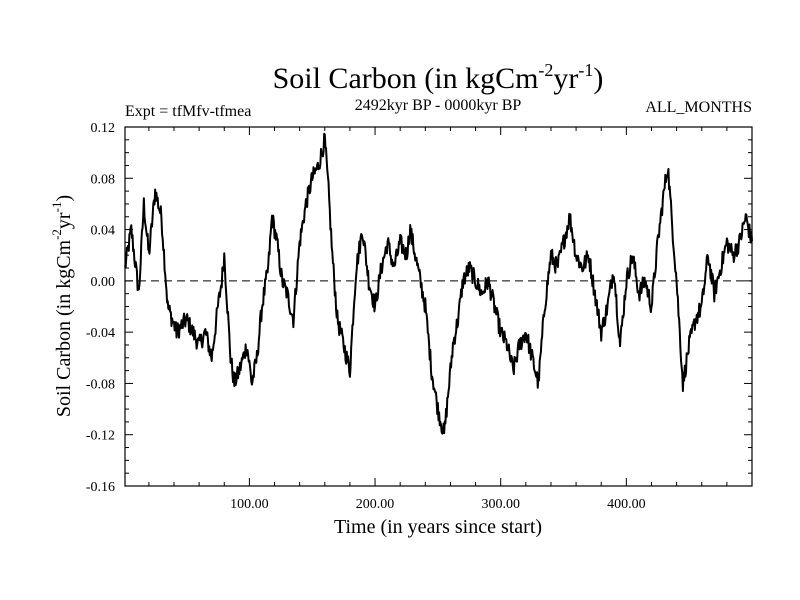 The width and height of the screenshot is (800, 600). Describe the element at coordinates (100, 487) in the screenshot. I see `y-tick-label: -0.16` at that location.